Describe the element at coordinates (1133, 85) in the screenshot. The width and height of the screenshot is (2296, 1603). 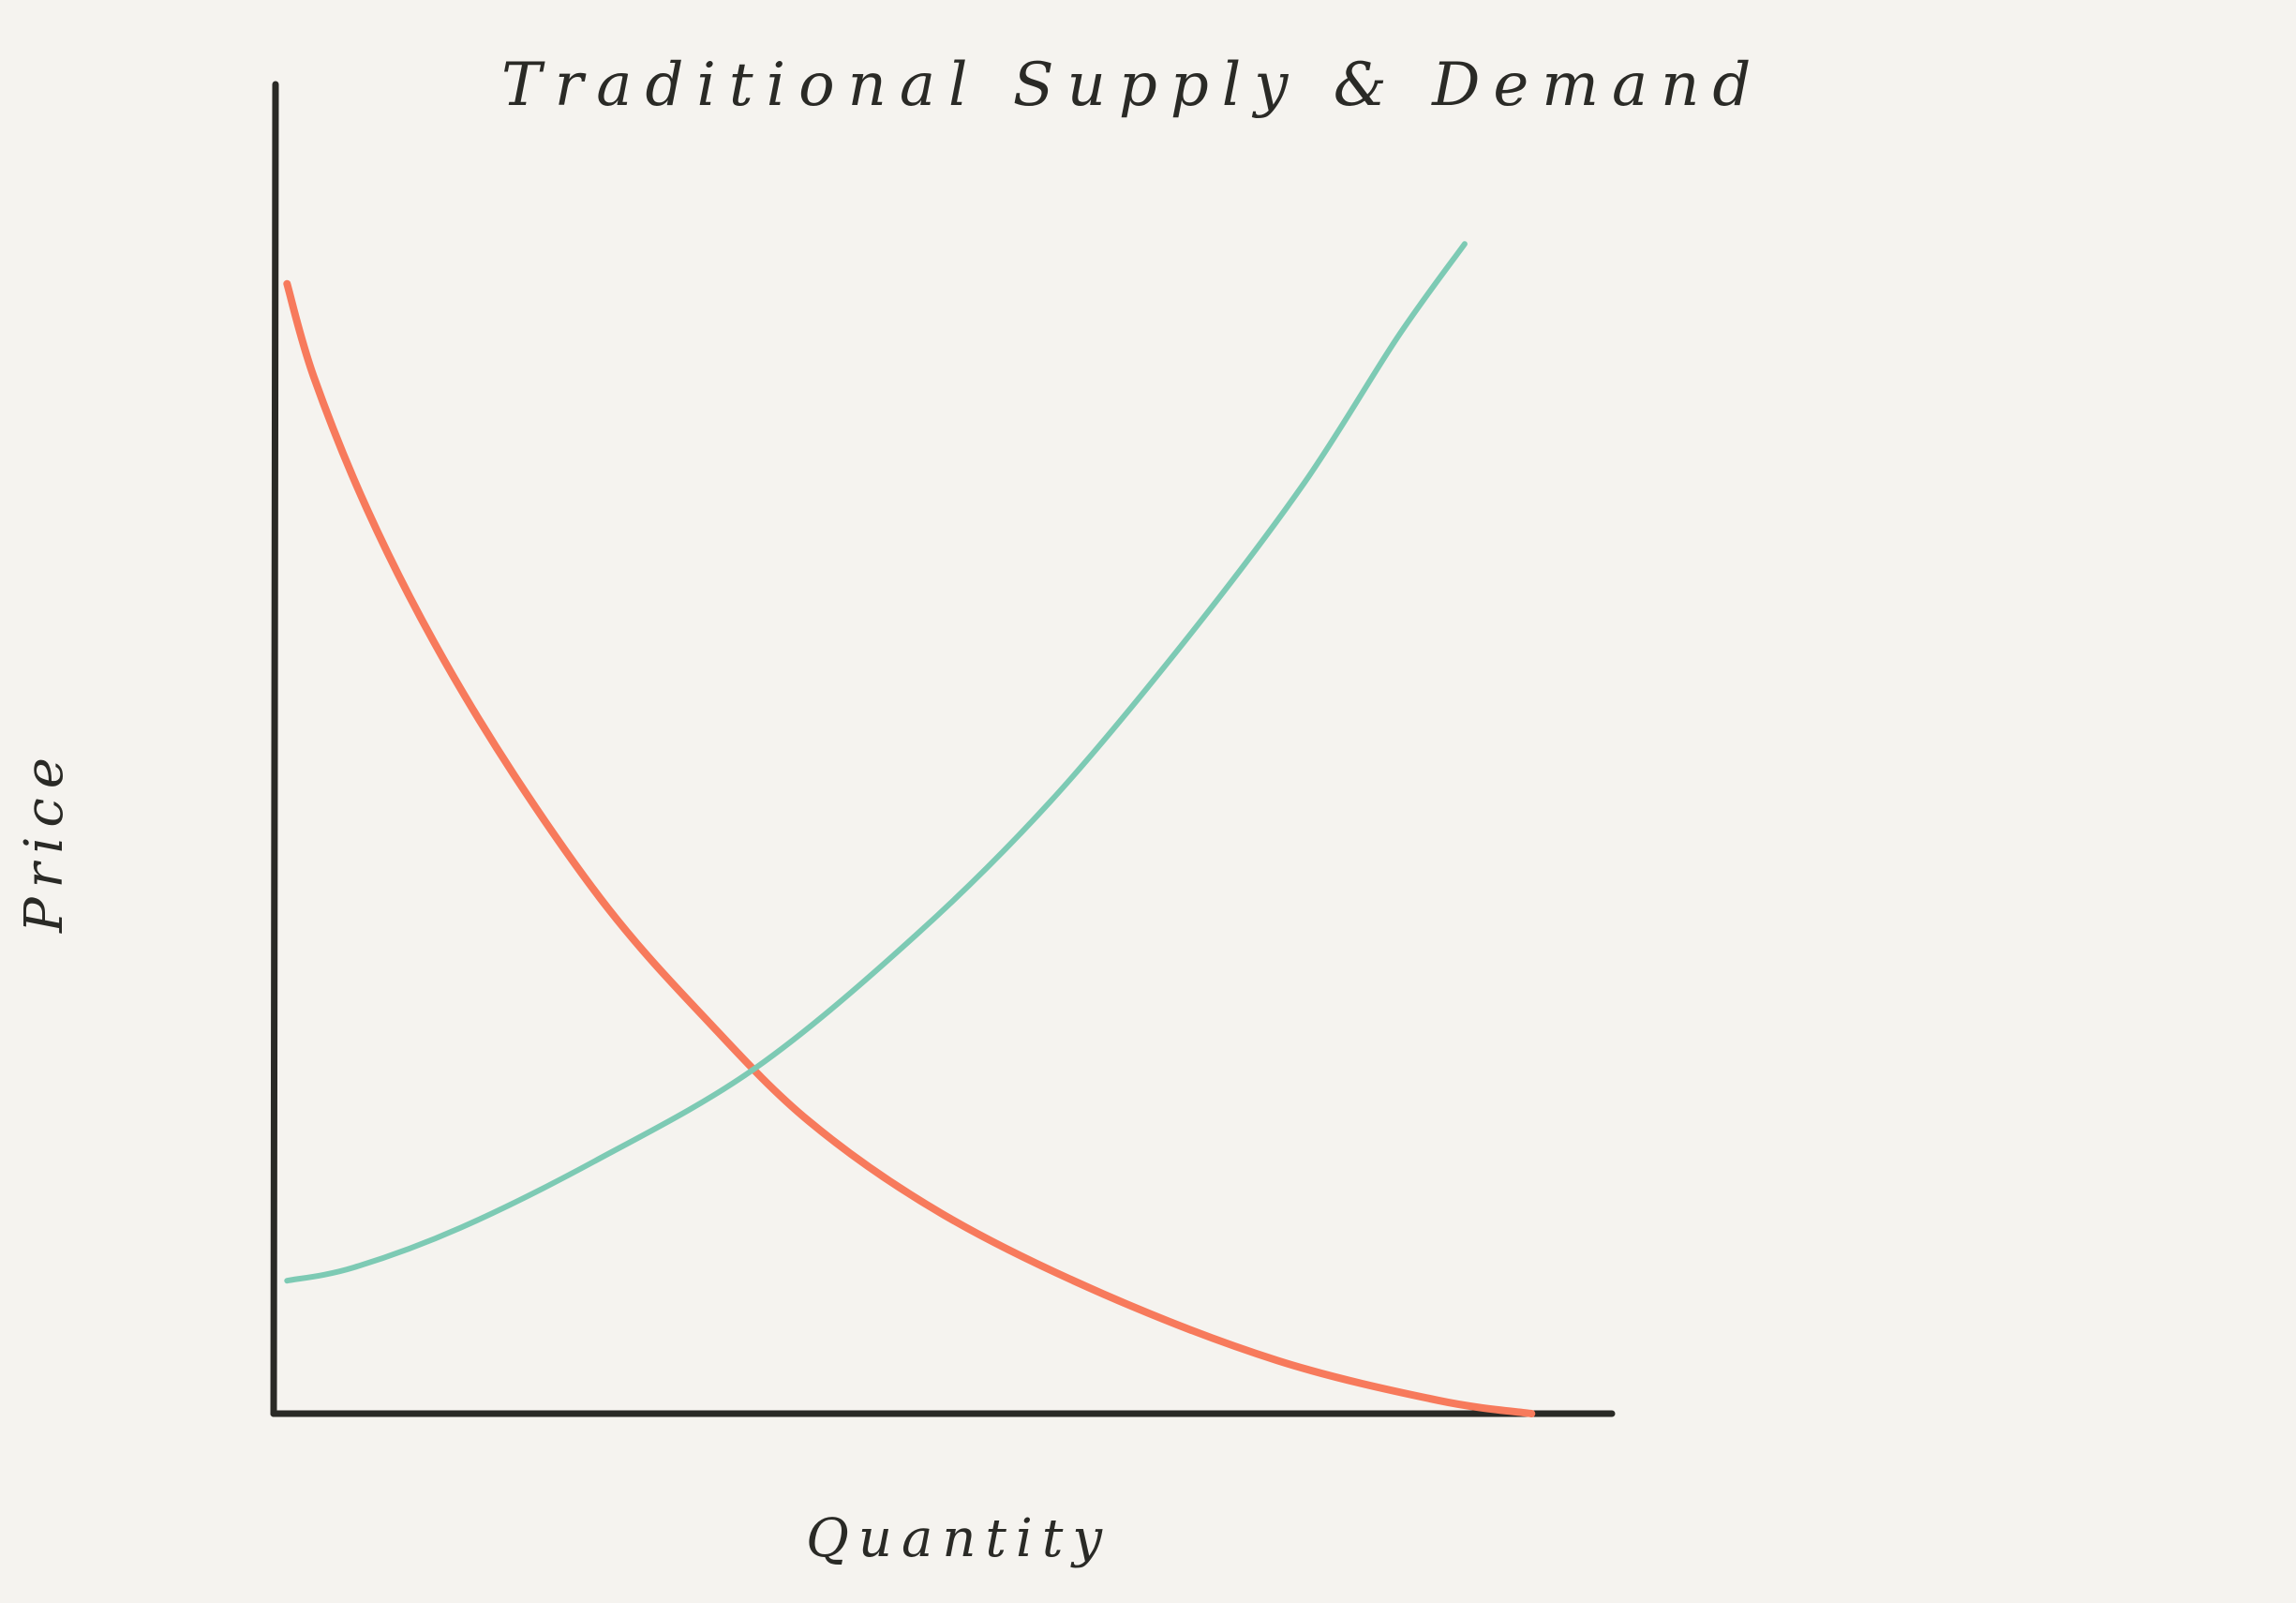
I see `chart-title: Traditional Supply & Demand` at that location.